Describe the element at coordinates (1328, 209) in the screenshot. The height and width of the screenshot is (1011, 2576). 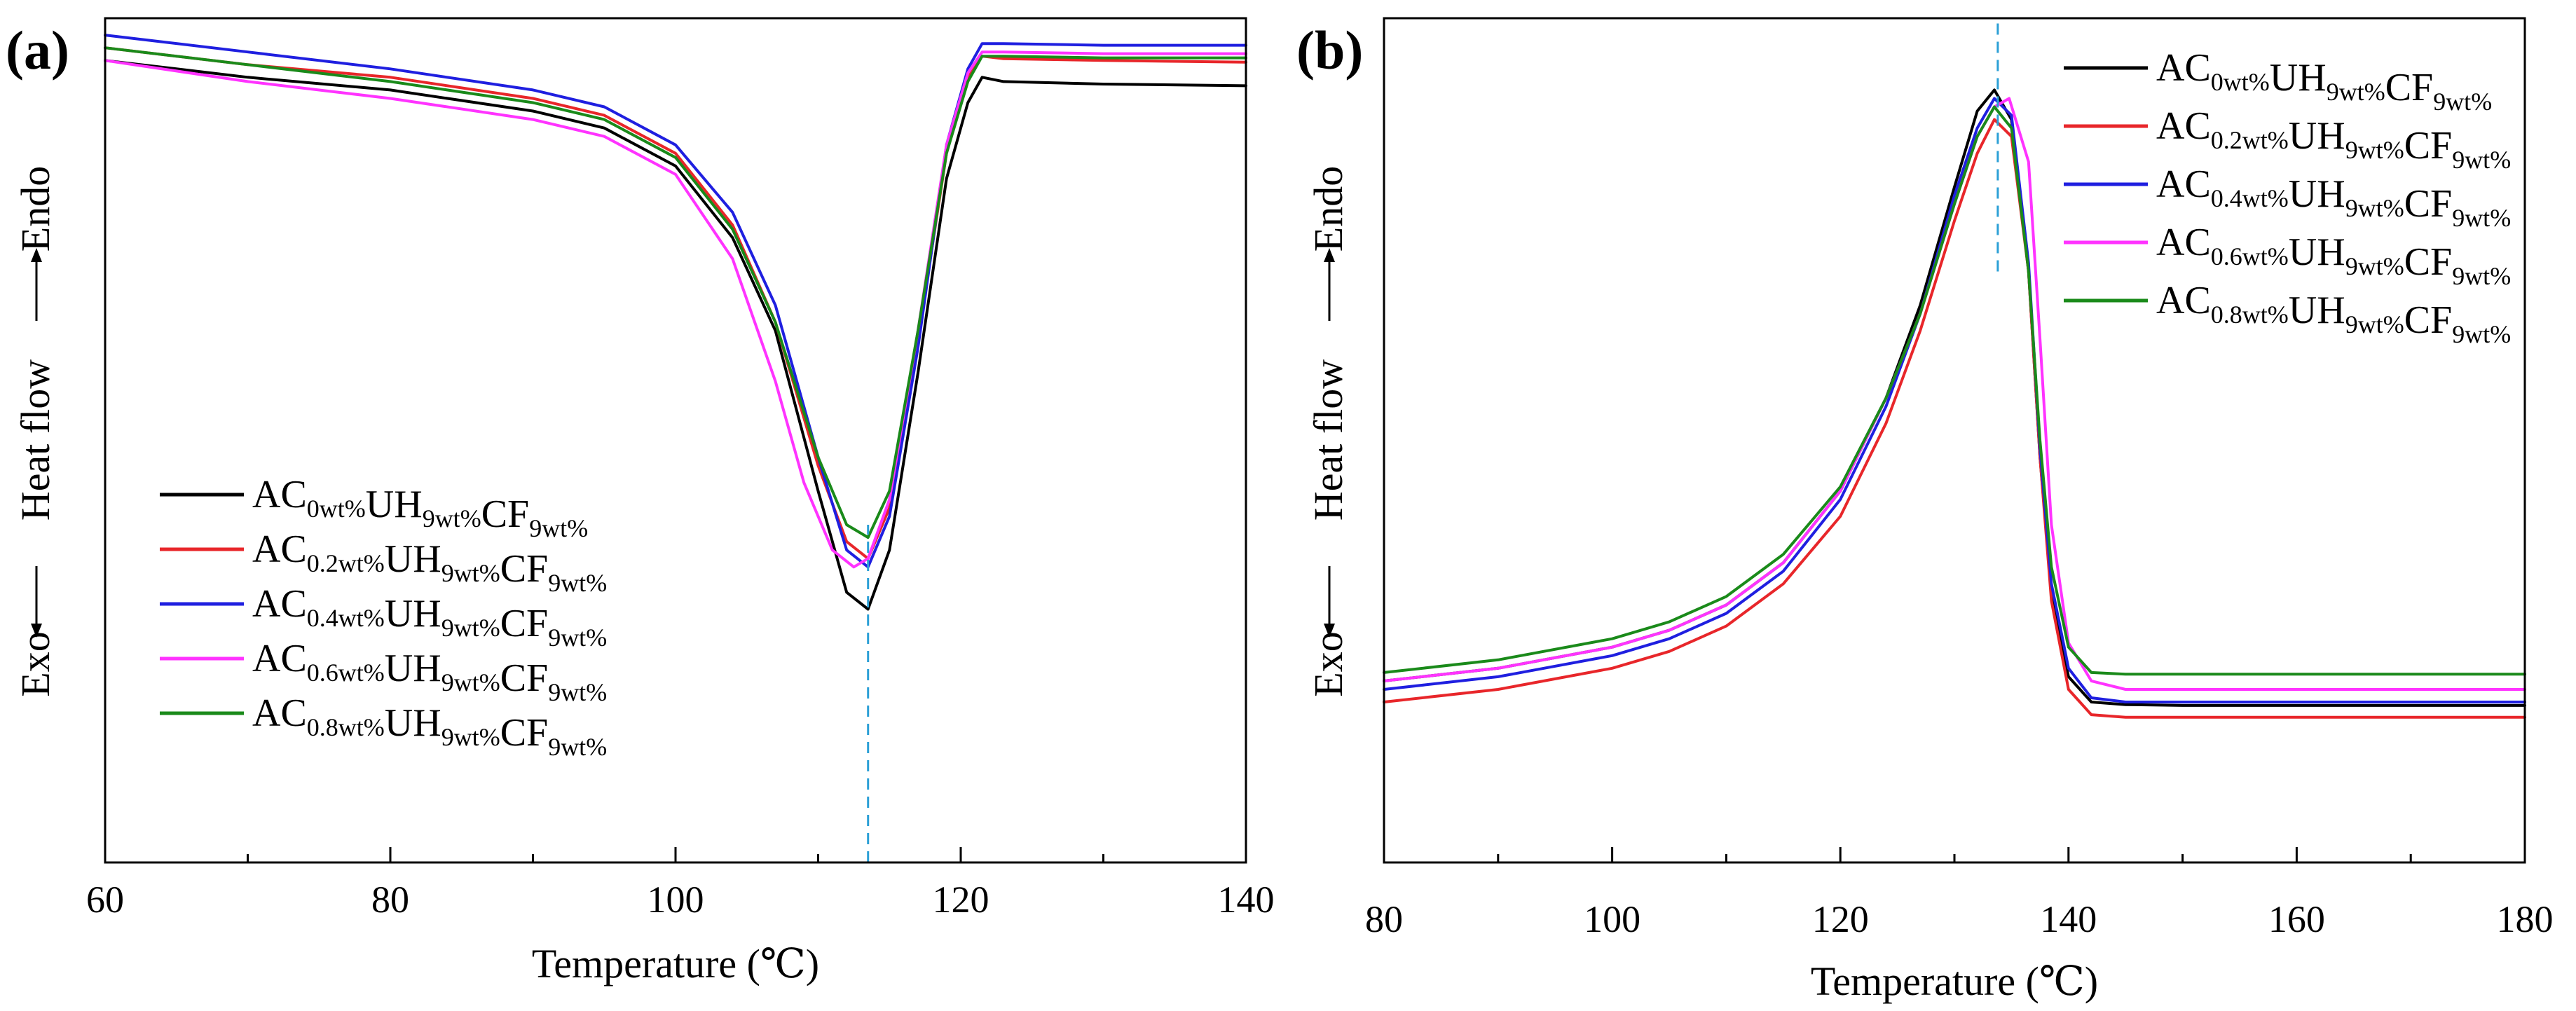
I see `panel-b-ylabel-endo: Endo` at that location.